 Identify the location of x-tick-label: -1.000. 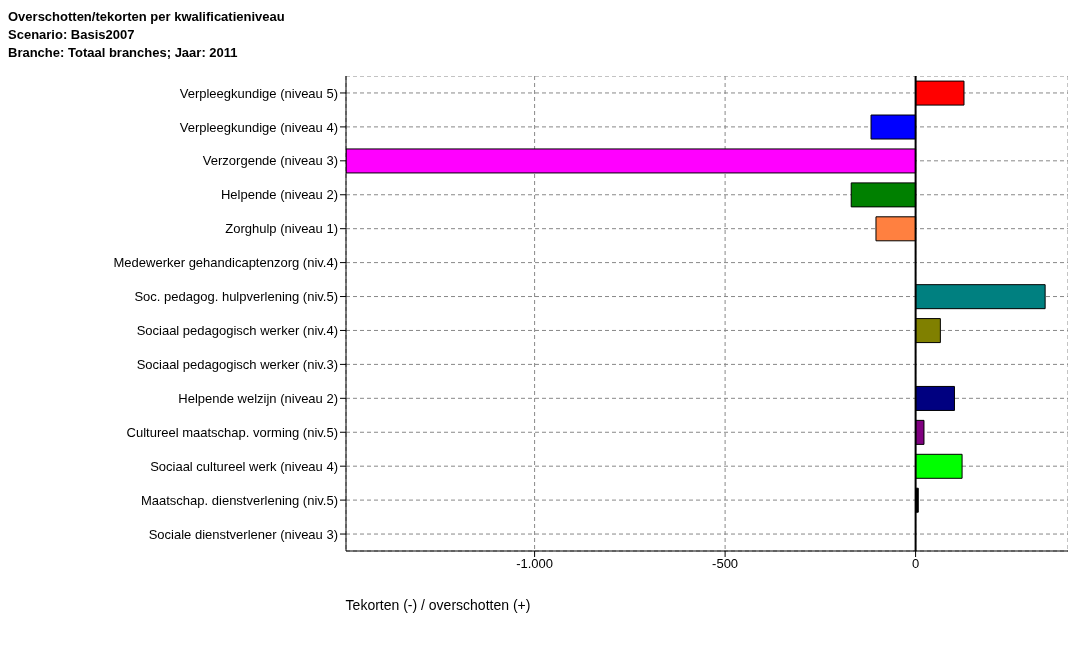
(535, 564).